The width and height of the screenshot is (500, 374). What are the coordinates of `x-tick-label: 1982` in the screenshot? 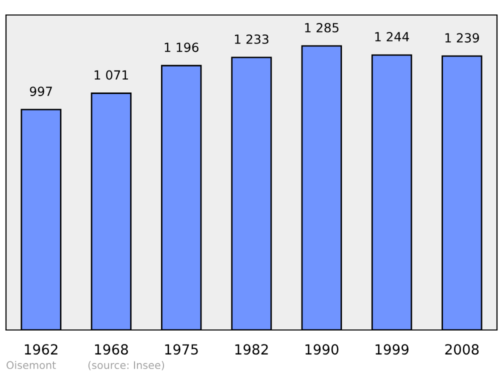 It's located at (251, 349).